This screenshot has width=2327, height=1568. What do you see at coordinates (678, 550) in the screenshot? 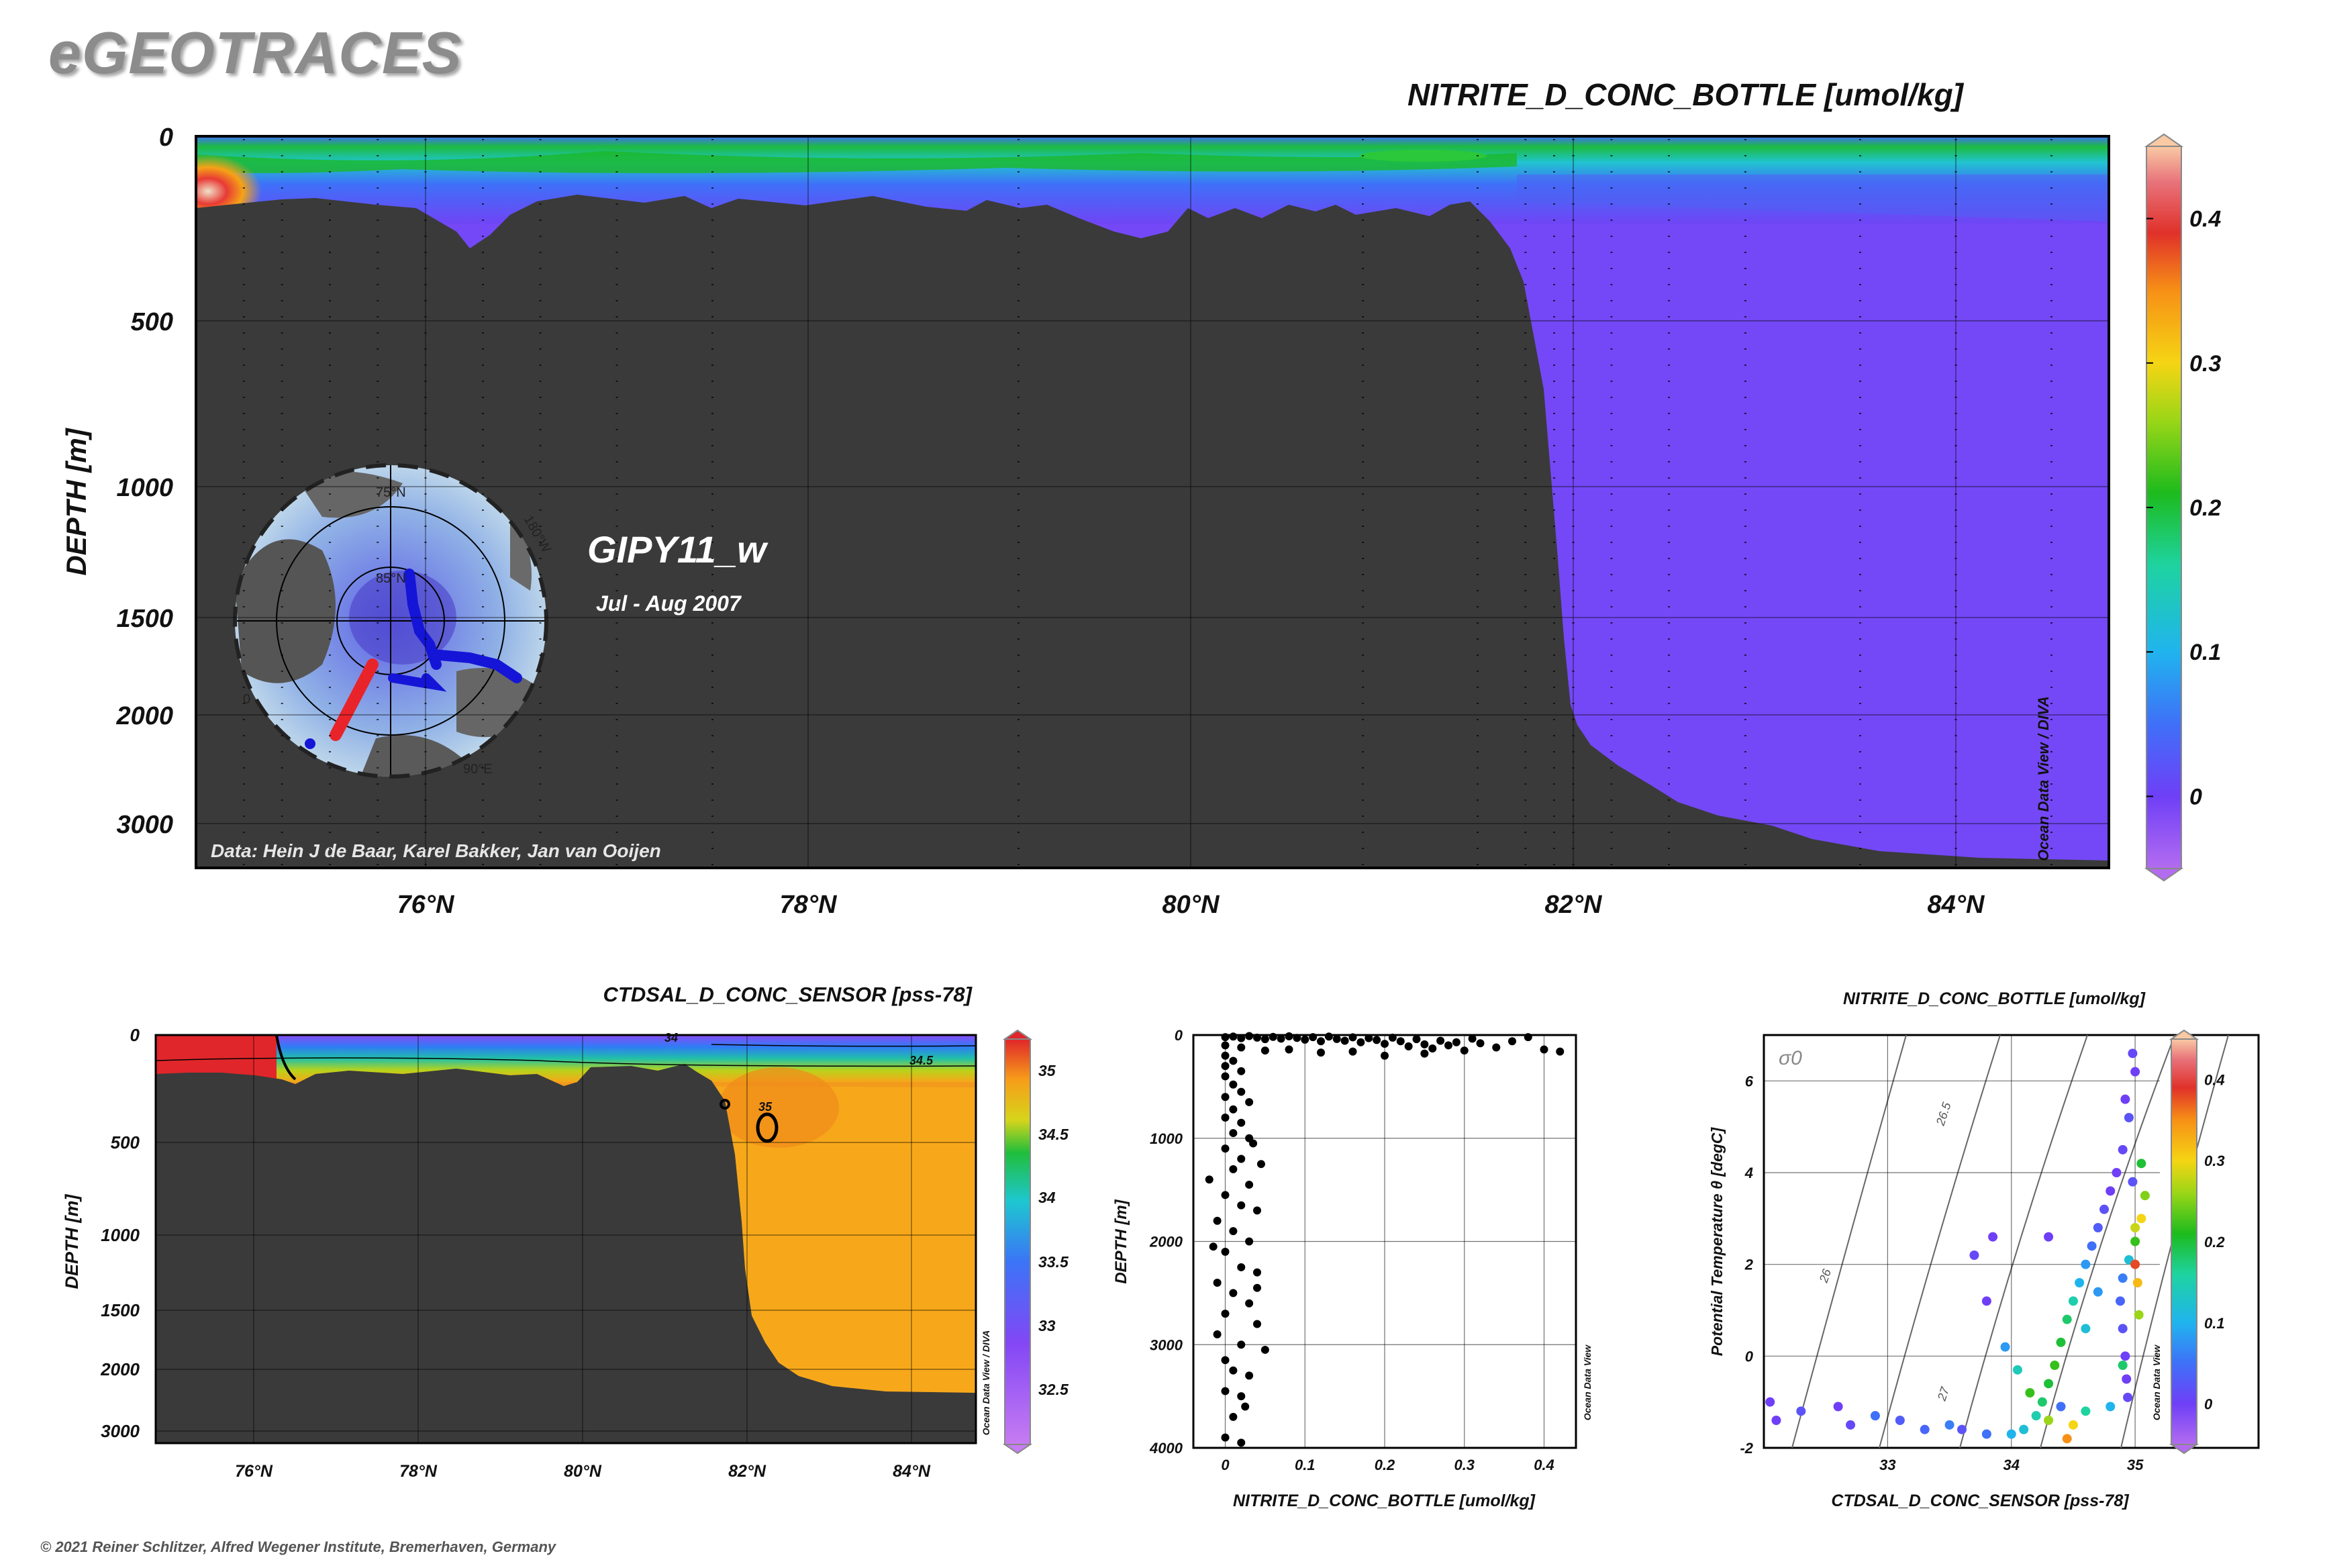
I see `cruise-label: GIPY11_w` at bounding box center [678, 550].